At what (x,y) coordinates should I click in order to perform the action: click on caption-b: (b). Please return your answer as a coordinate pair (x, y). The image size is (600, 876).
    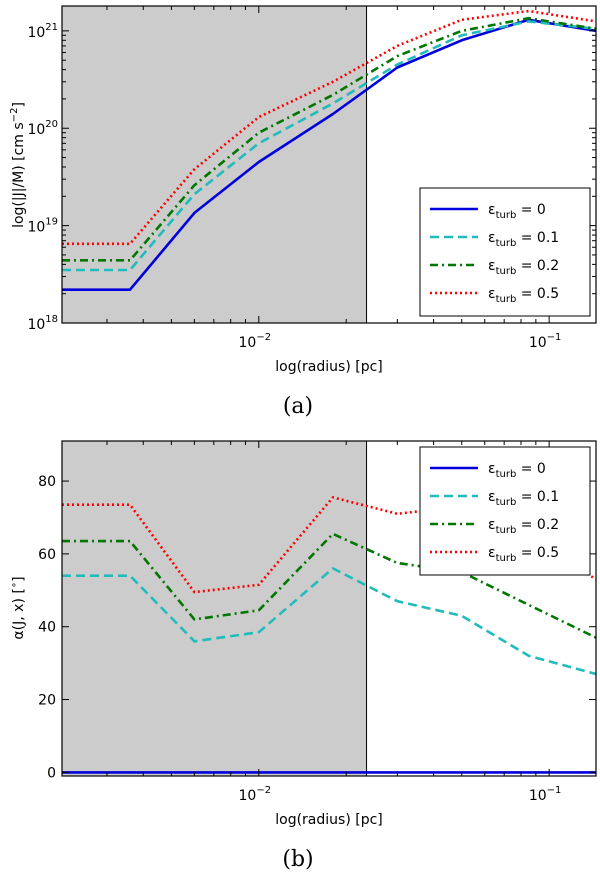
    Looking at the image, I should click on (297, 859).